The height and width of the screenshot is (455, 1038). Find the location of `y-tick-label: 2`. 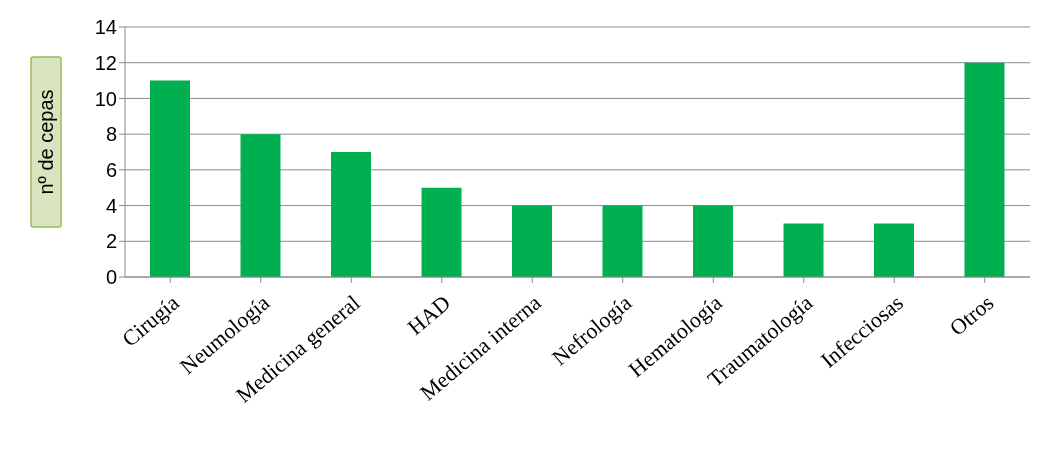

y-tick-label: 2 is located at coordinates (111, 241).